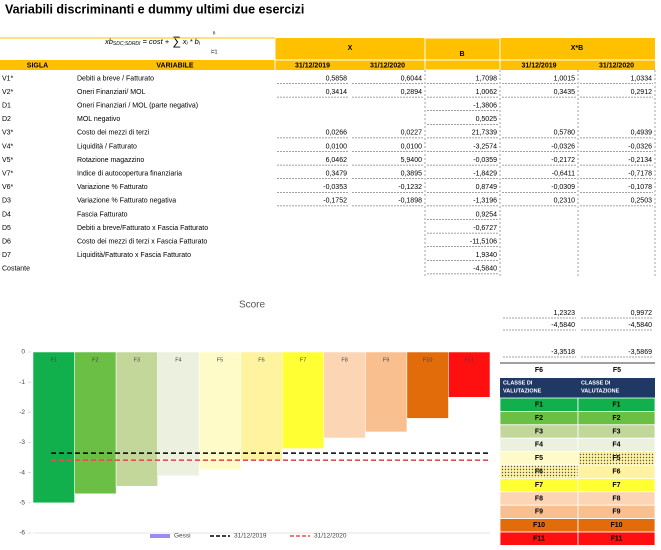 The width and height of the screenshot is (661, 550). Describe the element at coordinates (565, 313) in the screenshot. I see `score-value: 1,2323` at that location.